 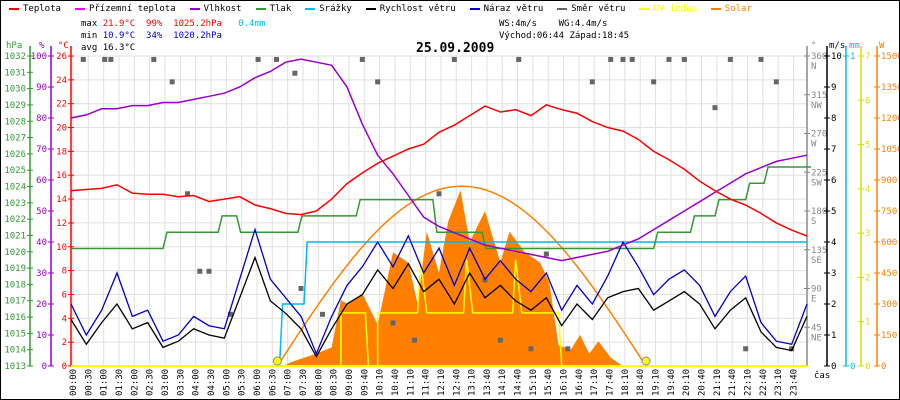 What do you see at coordinates (819, 135) in the screenshot?
I see `dir-tick-label: 270` at bounding box center [819, 135].